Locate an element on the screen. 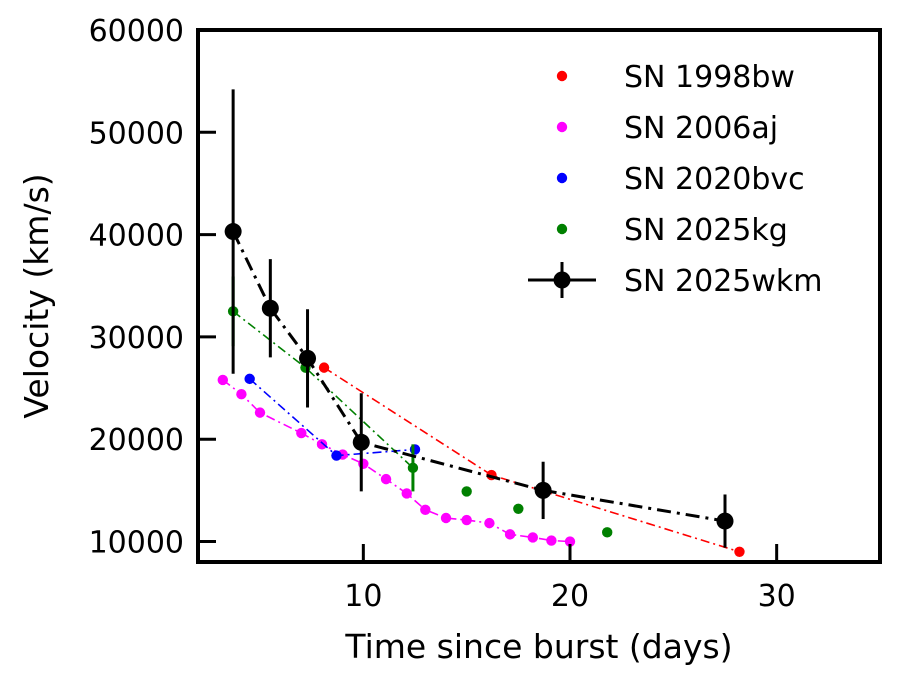 Image resolution: width=898 pixels, height=685 pixels. y-tick-label: 10000 is located at coordinates (136, 543).